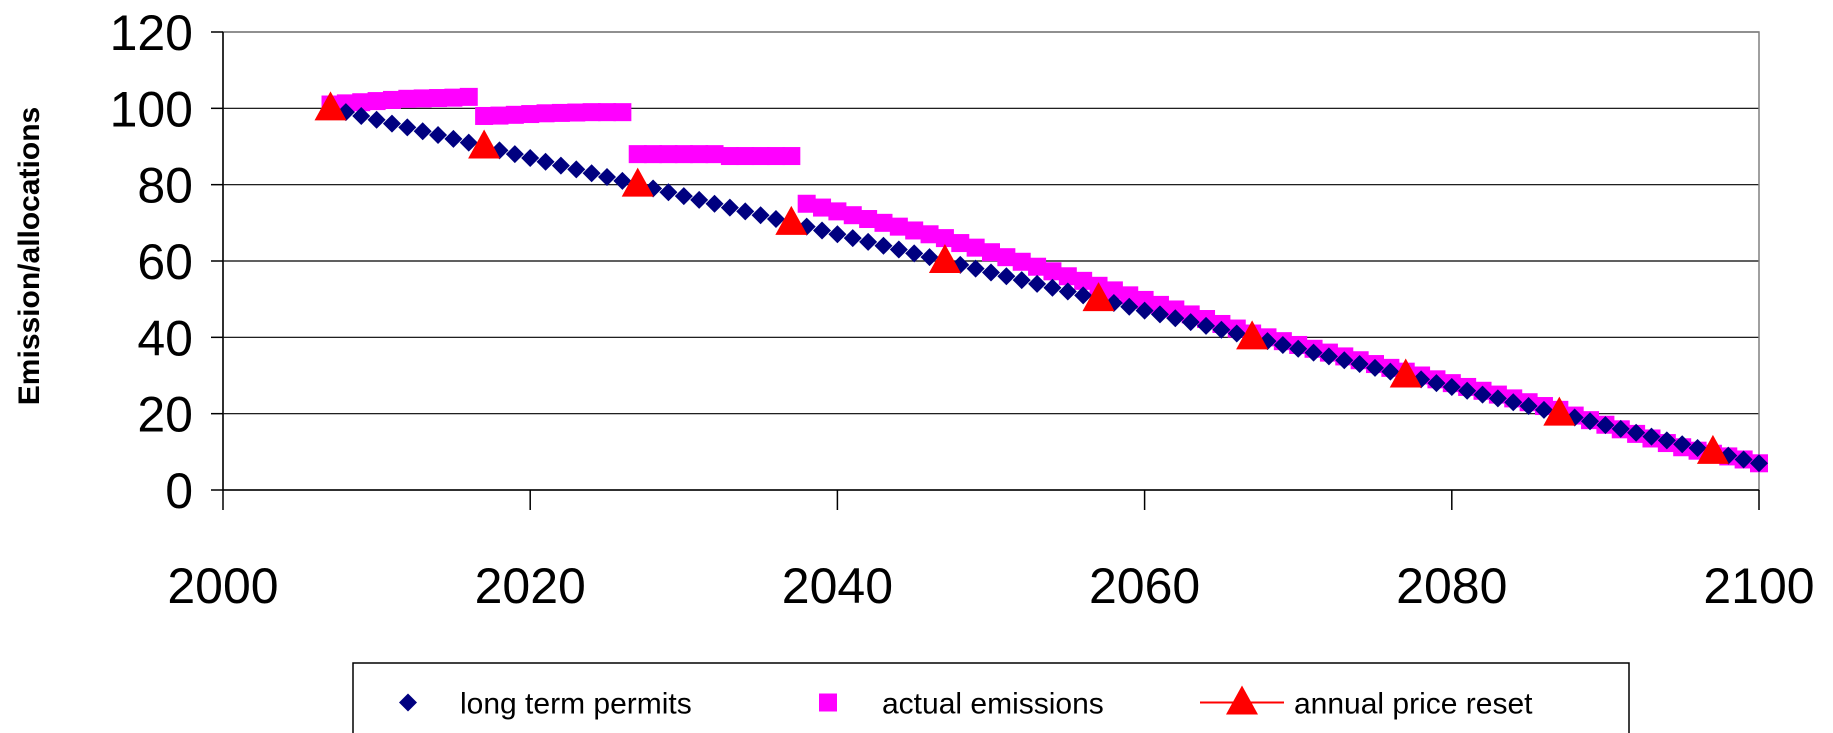 Image resolution: width=1833 pixels, height=733 pixels. What do you see at coordinates (151, 109) in the screenshot?
I see `y-tick-label: 100` at bounding box center [151, 109].